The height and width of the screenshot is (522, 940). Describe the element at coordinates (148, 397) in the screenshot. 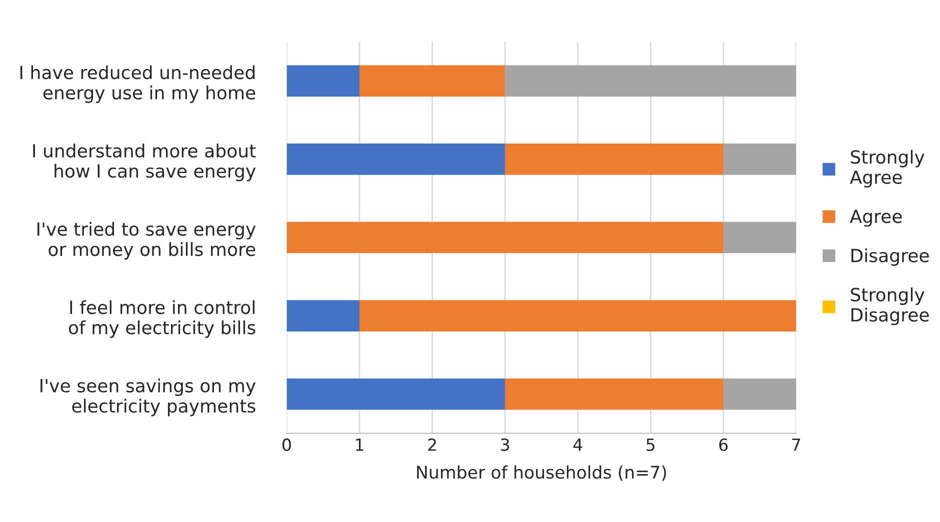

I see `y-tick-label: I've seen savings on my electricity payments` at that location.